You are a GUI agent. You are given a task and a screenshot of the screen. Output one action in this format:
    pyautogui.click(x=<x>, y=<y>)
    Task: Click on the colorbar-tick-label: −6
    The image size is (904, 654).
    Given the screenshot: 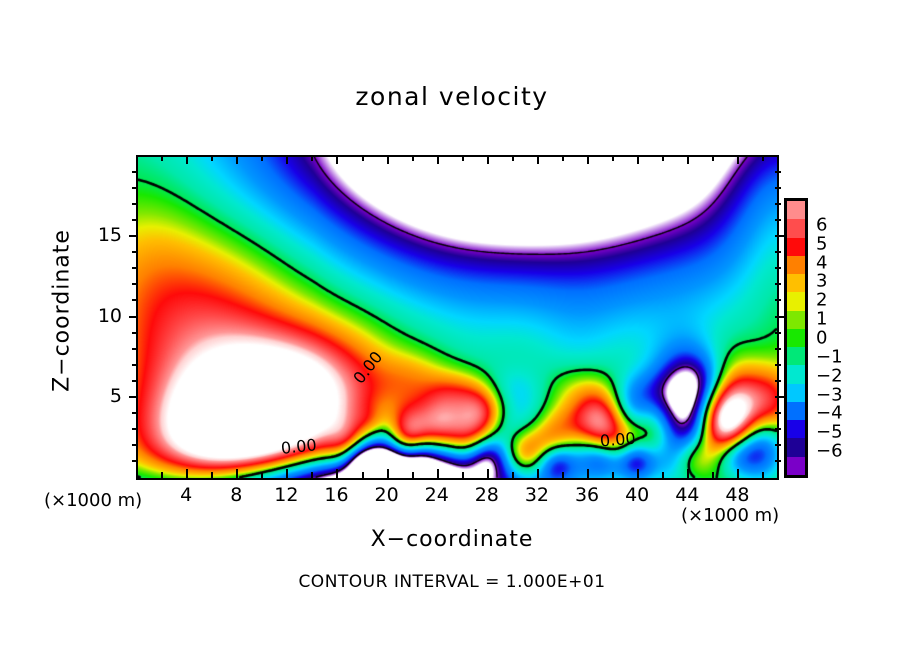 What is the action you would take?
    pyautogui.click(x=829, y=451)
    